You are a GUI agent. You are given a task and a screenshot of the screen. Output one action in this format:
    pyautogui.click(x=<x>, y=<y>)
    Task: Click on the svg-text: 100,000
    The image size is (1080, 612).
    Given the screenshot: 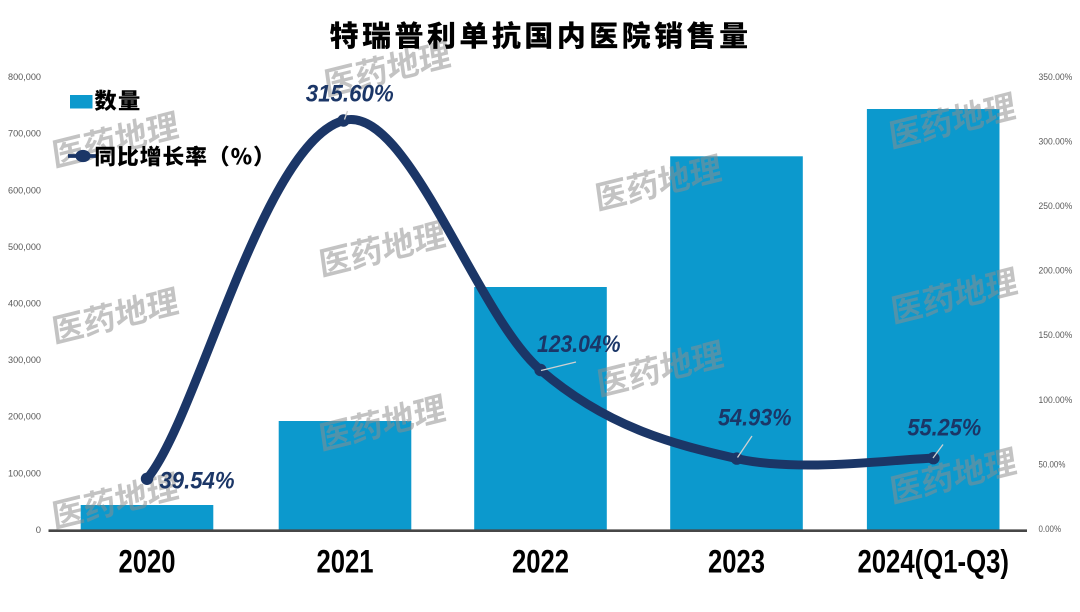 What is the action you would take?
    pyautogui.click(x=24, y=473)
    